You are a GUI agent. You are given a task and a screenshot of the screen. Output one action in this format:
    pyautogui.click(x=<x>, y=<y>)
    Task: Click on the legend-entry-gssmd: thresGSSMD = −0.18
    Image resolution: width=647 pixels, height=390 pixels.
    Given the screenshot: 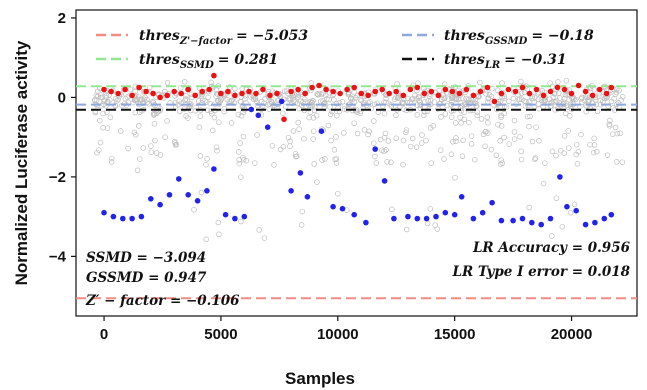 What is the action you would take?
    pyautogui.click(x=498, y=37)
    